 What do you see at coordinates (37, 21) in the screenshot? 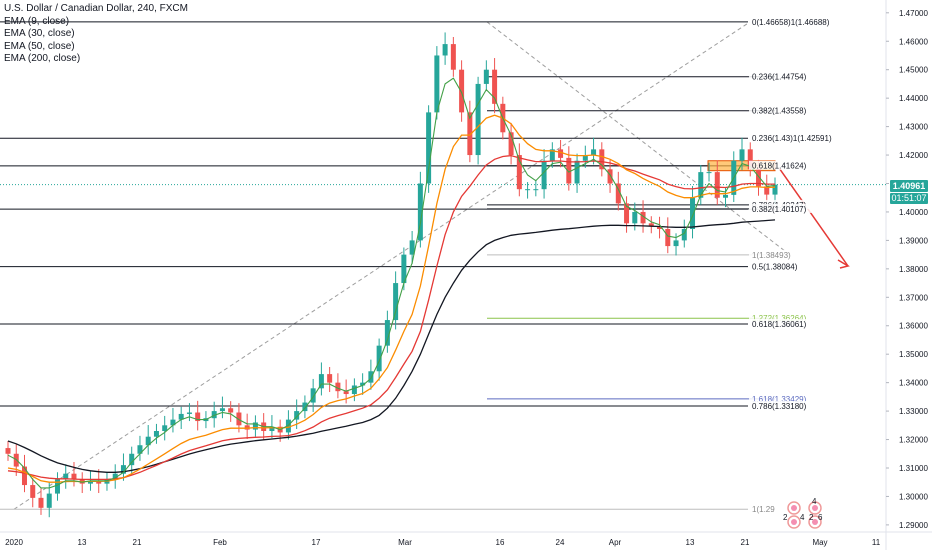
I see `legend-ema-9: EMA (9, close)` at bounding box center [37, 21].